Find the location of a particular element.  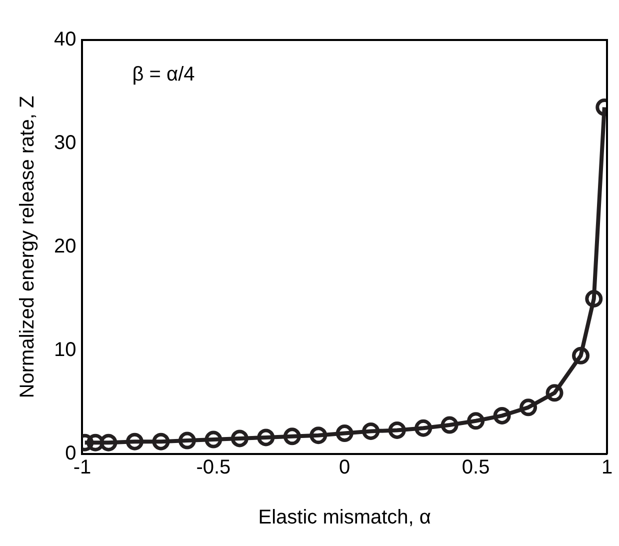

y-tick-label: 40 is located at coordinates (65, 39).